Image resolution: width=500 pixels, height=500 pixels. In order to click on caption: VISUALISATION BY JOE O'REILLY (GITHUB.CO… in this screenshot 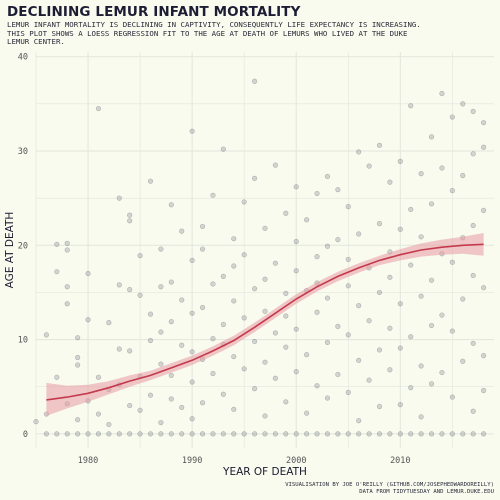, I will do `click(389, 489)`.